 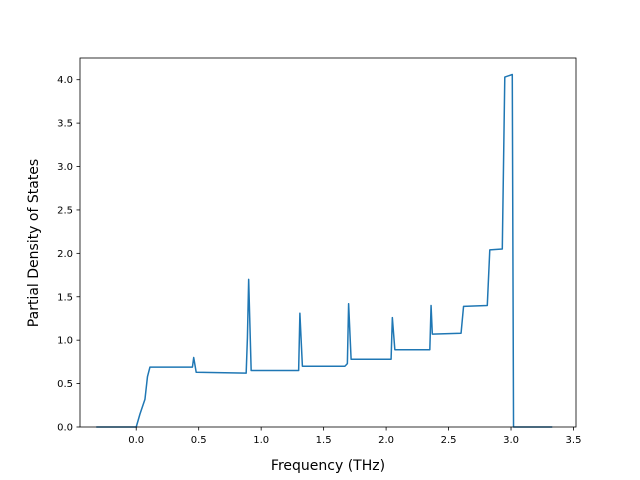 I want to click on y-axis-ticks: 0.0 0.5 1.0 1.5 2.0 2.5 3.0 3.5 4.0, so click(x=68, y=254).